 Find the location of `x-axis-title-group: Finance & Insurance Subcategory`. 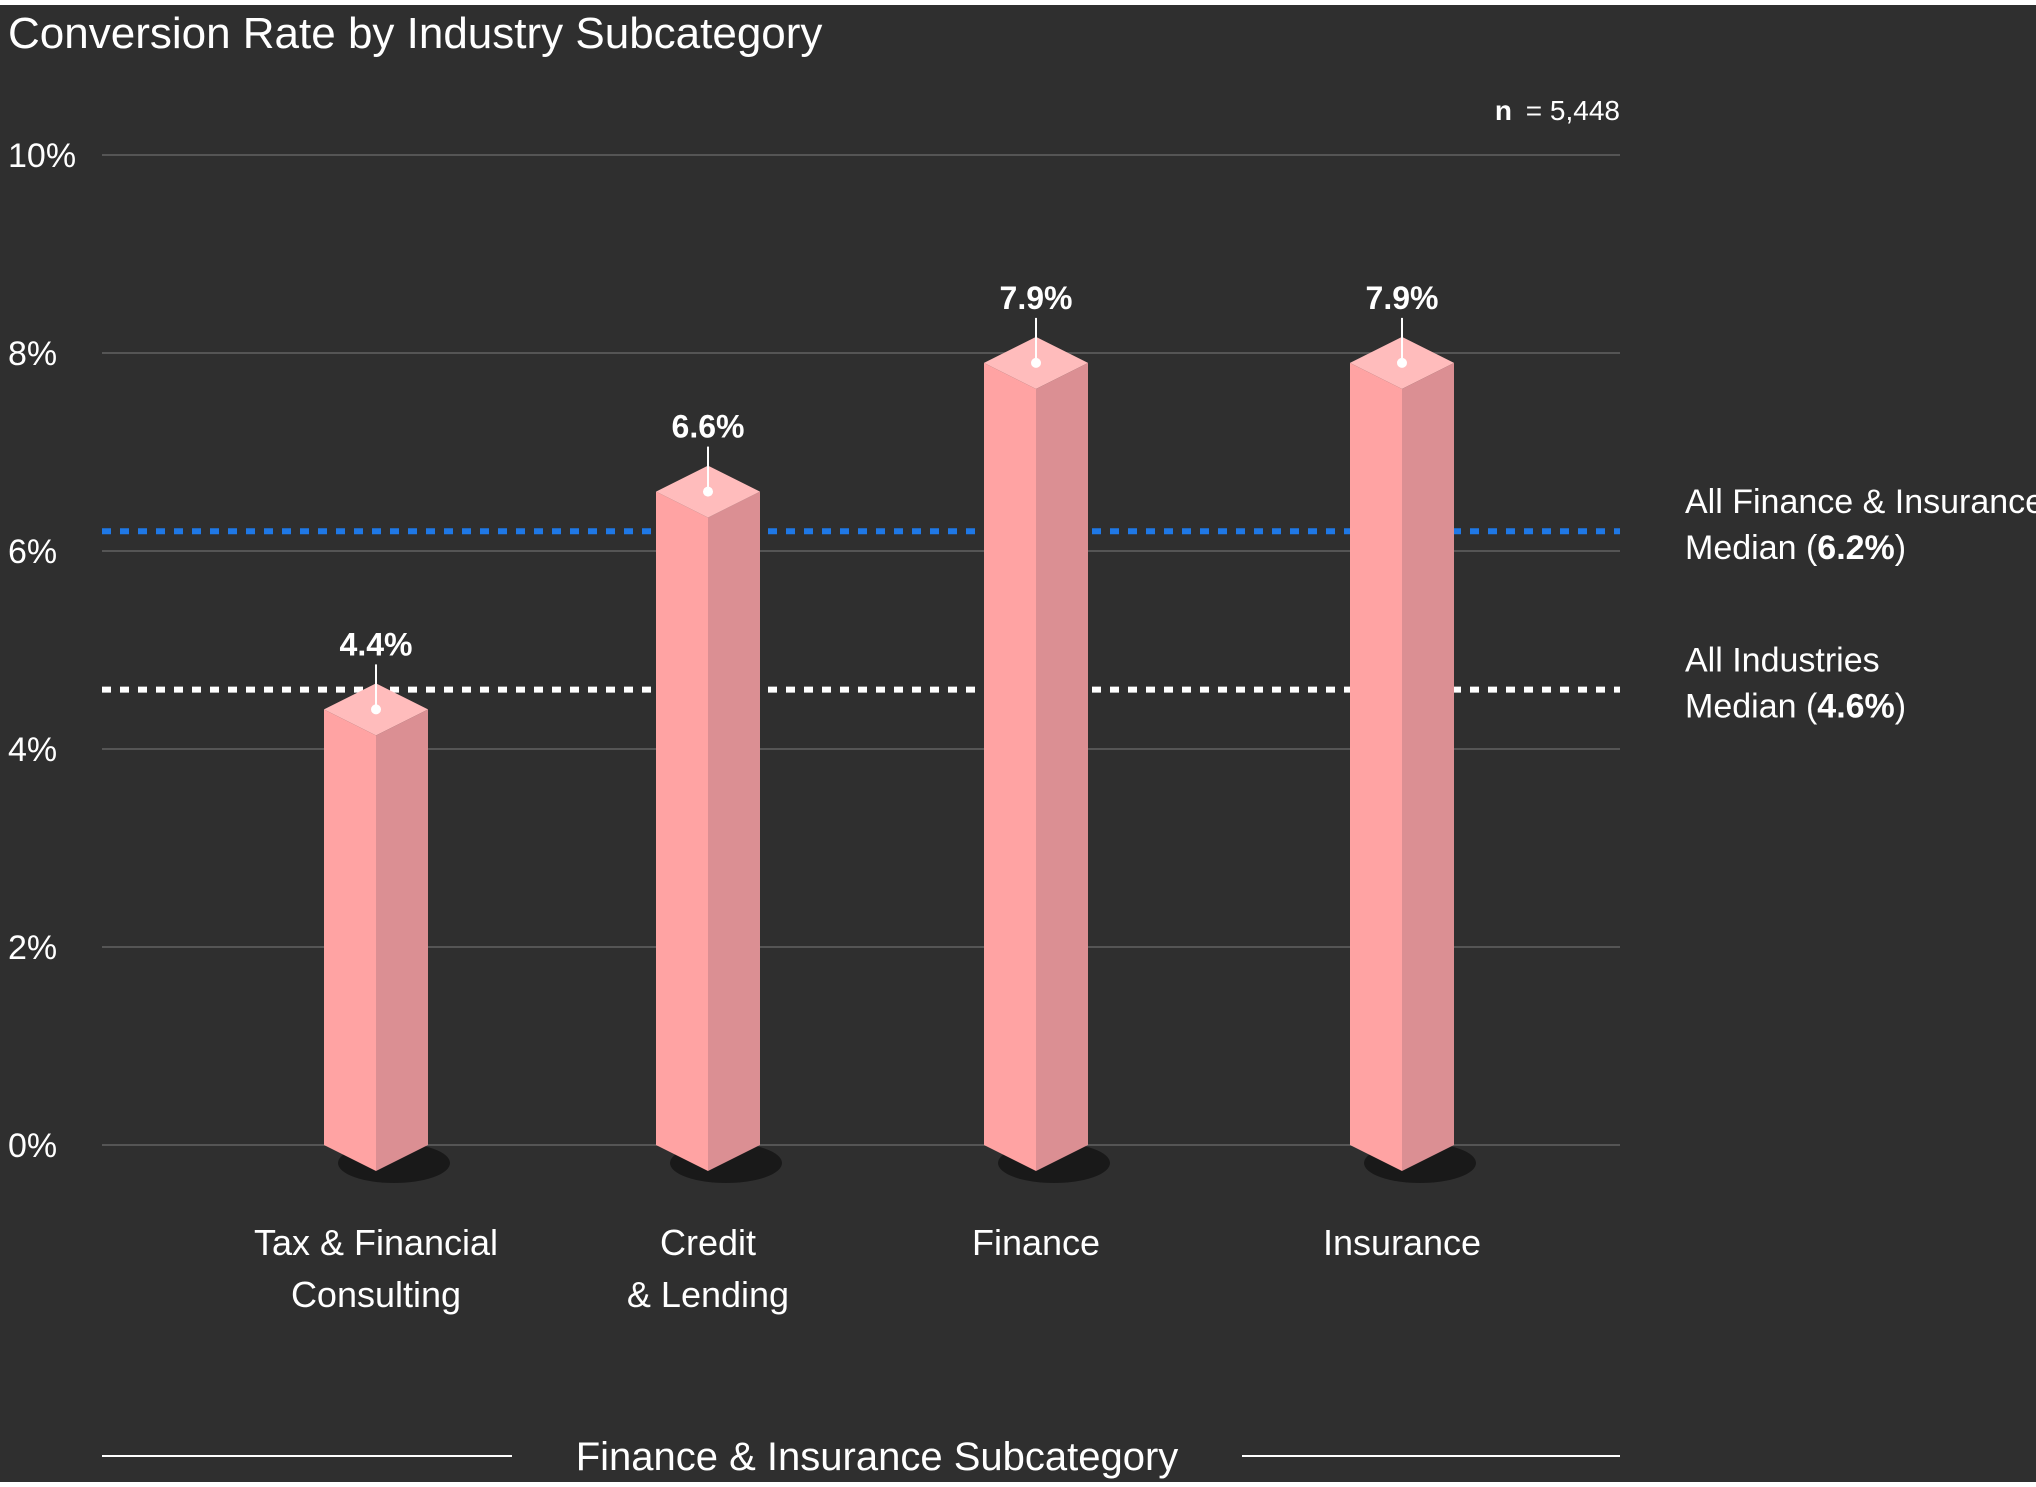

x-axis-title-group: Finance & Insurance Subcategory is located at coordinates (861, 1457).